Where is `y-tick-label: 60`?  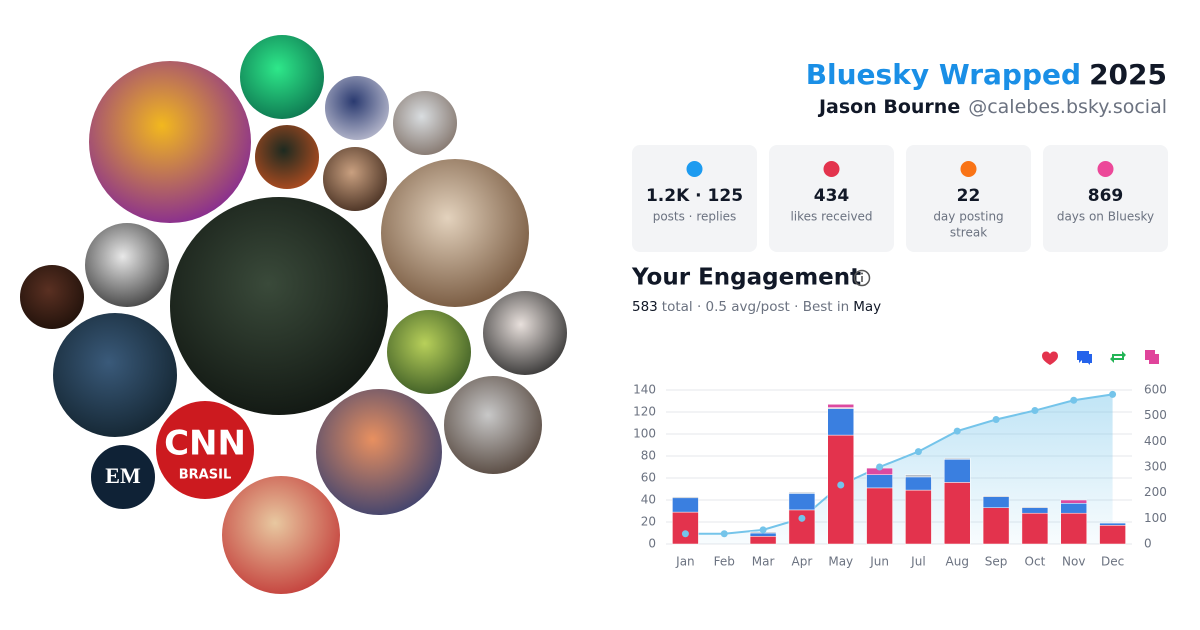 y-tick-label: 60 is located at coordinates (648, 478).